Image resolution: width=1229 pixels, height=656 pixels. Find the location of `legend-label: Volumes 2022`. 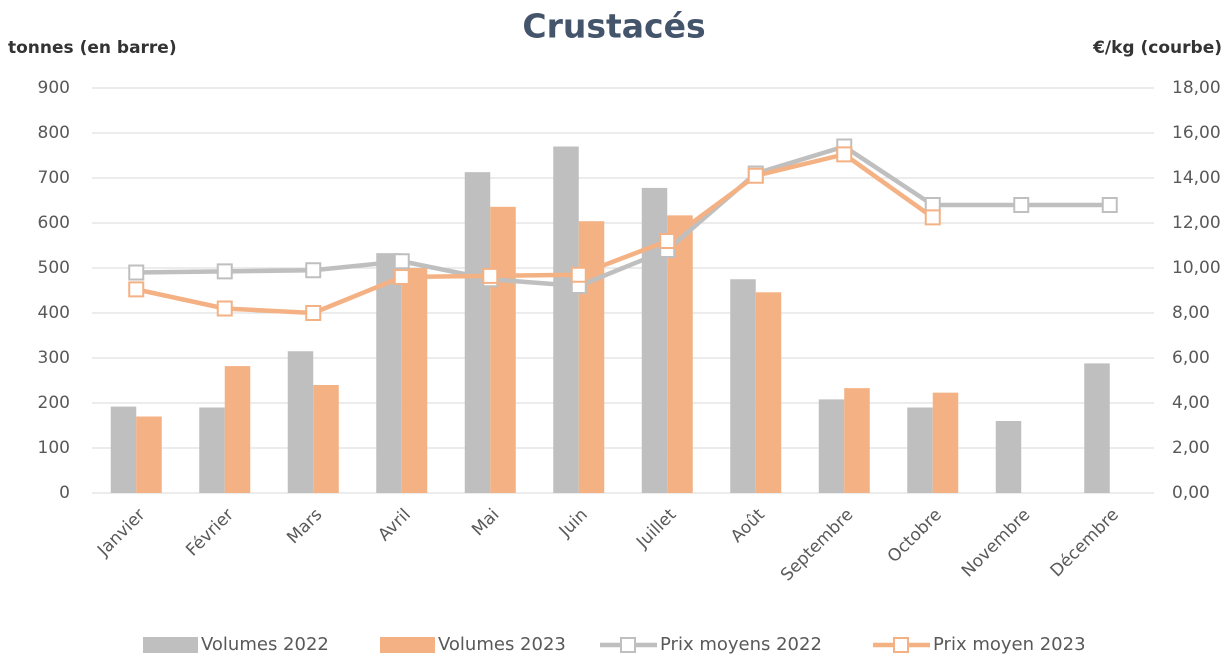

legend-label: Volumes 2022 is located at coordinates (265, 644).